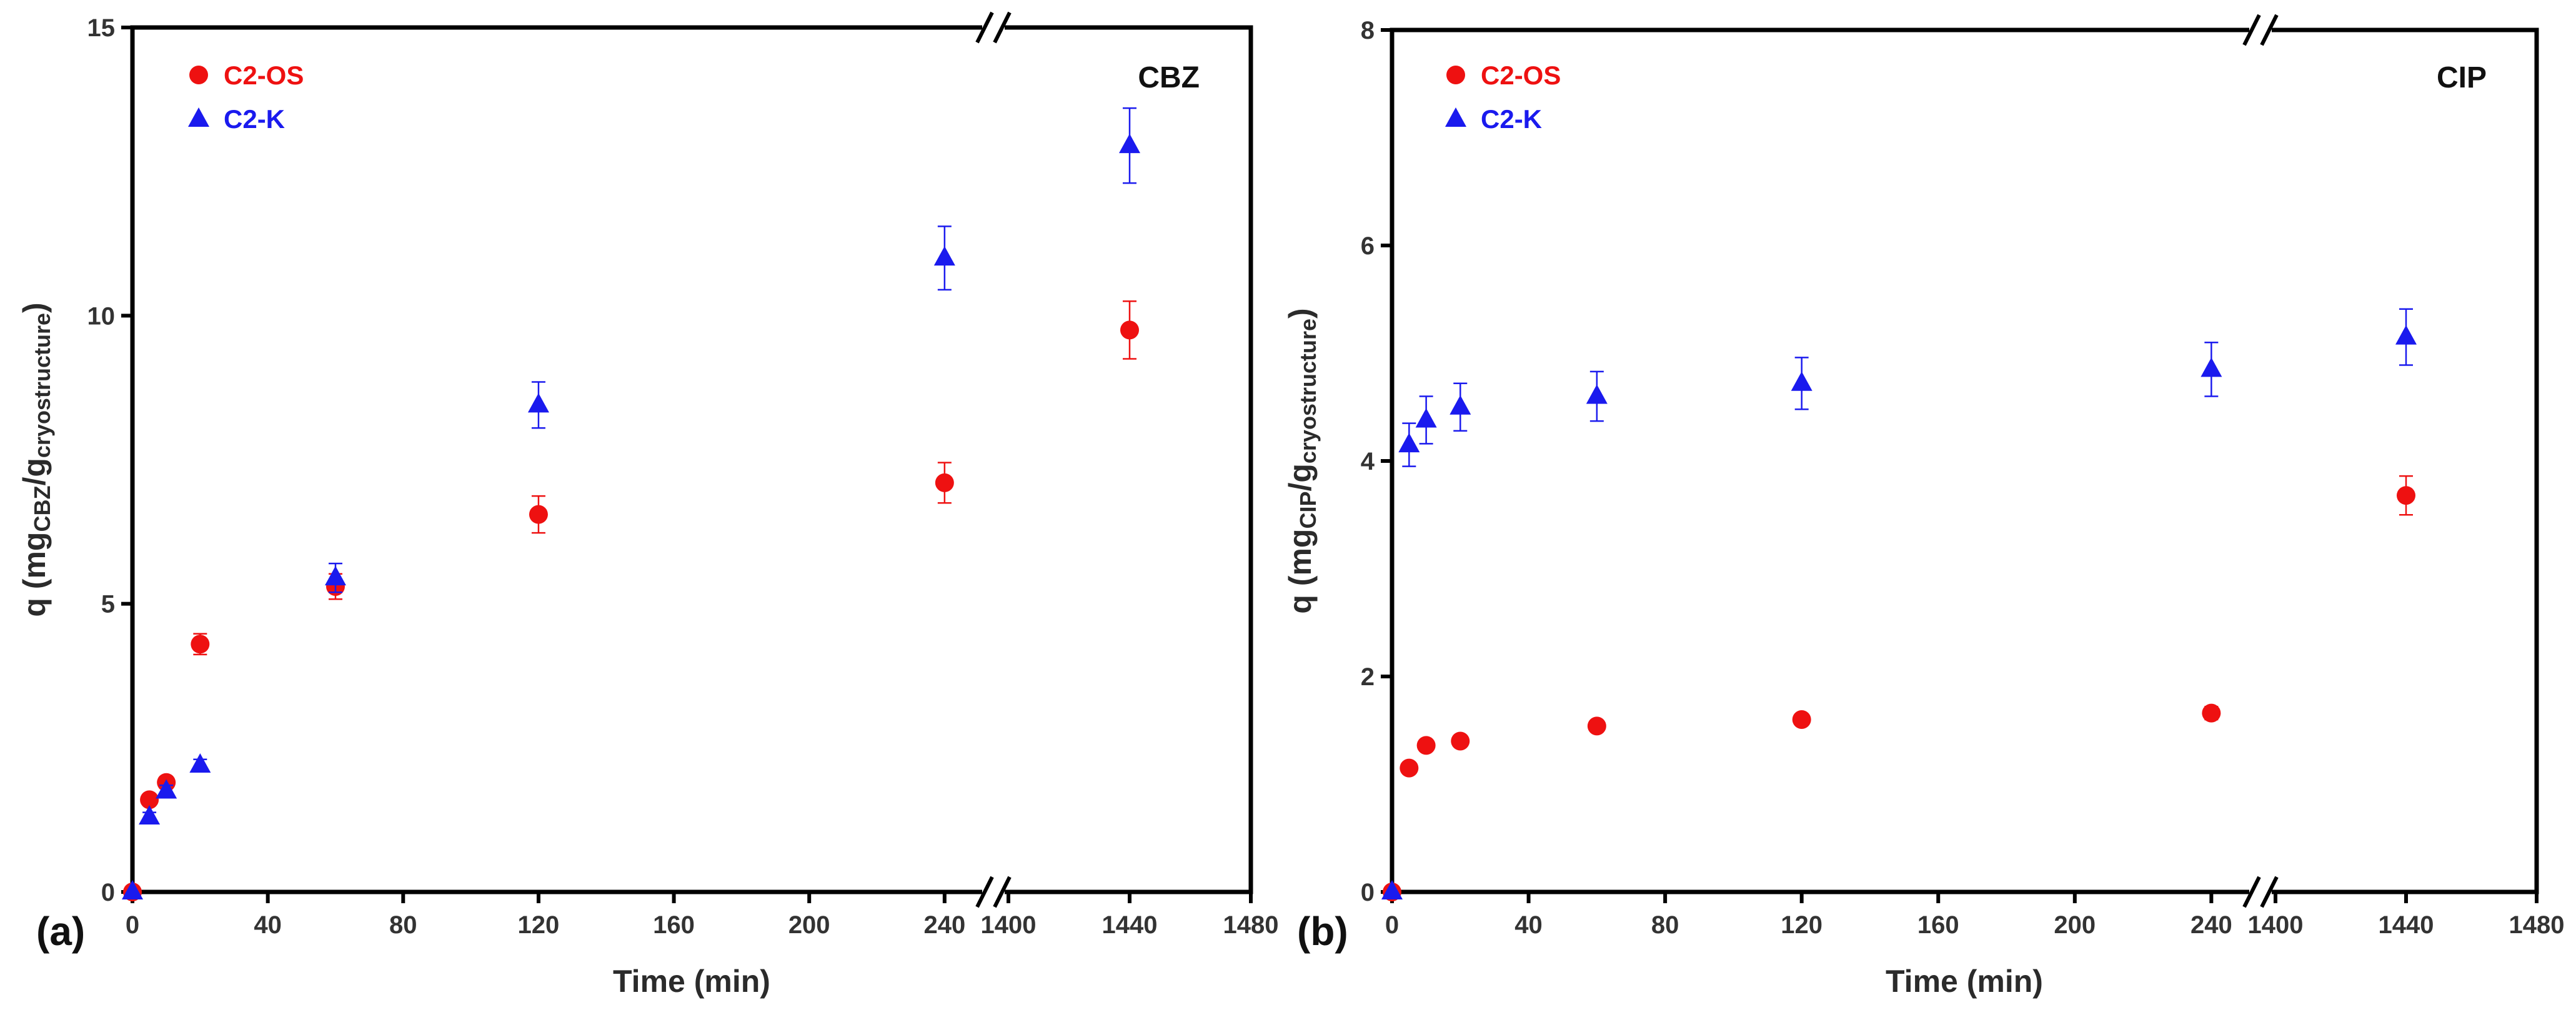 This screenshot has height=1025, width=2576. Describe the element at coordinates (102, 28) in the screenshot. I see `y-tick-label: 15` at that location.